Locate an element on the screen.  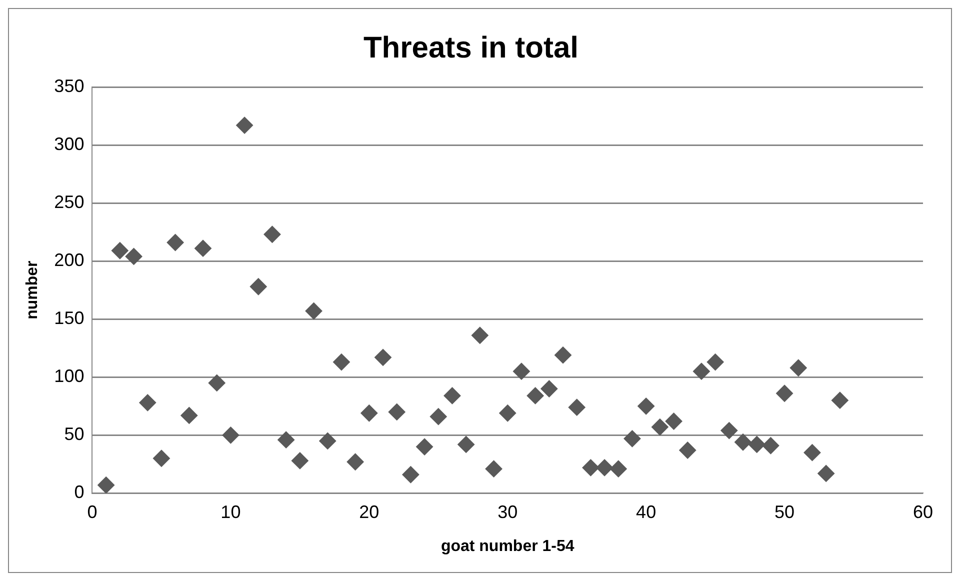
y-tick-label: 200 is located at coordinates (69, 260).